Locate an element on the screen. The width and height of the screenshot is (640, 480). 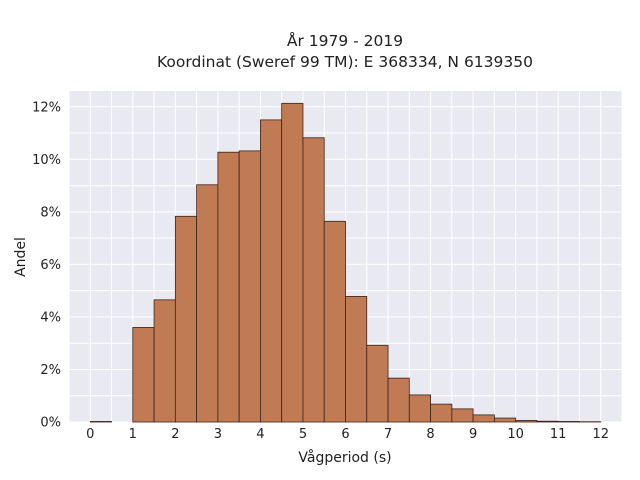
x-tick-label: 10 is located at coordinates (515, 434).